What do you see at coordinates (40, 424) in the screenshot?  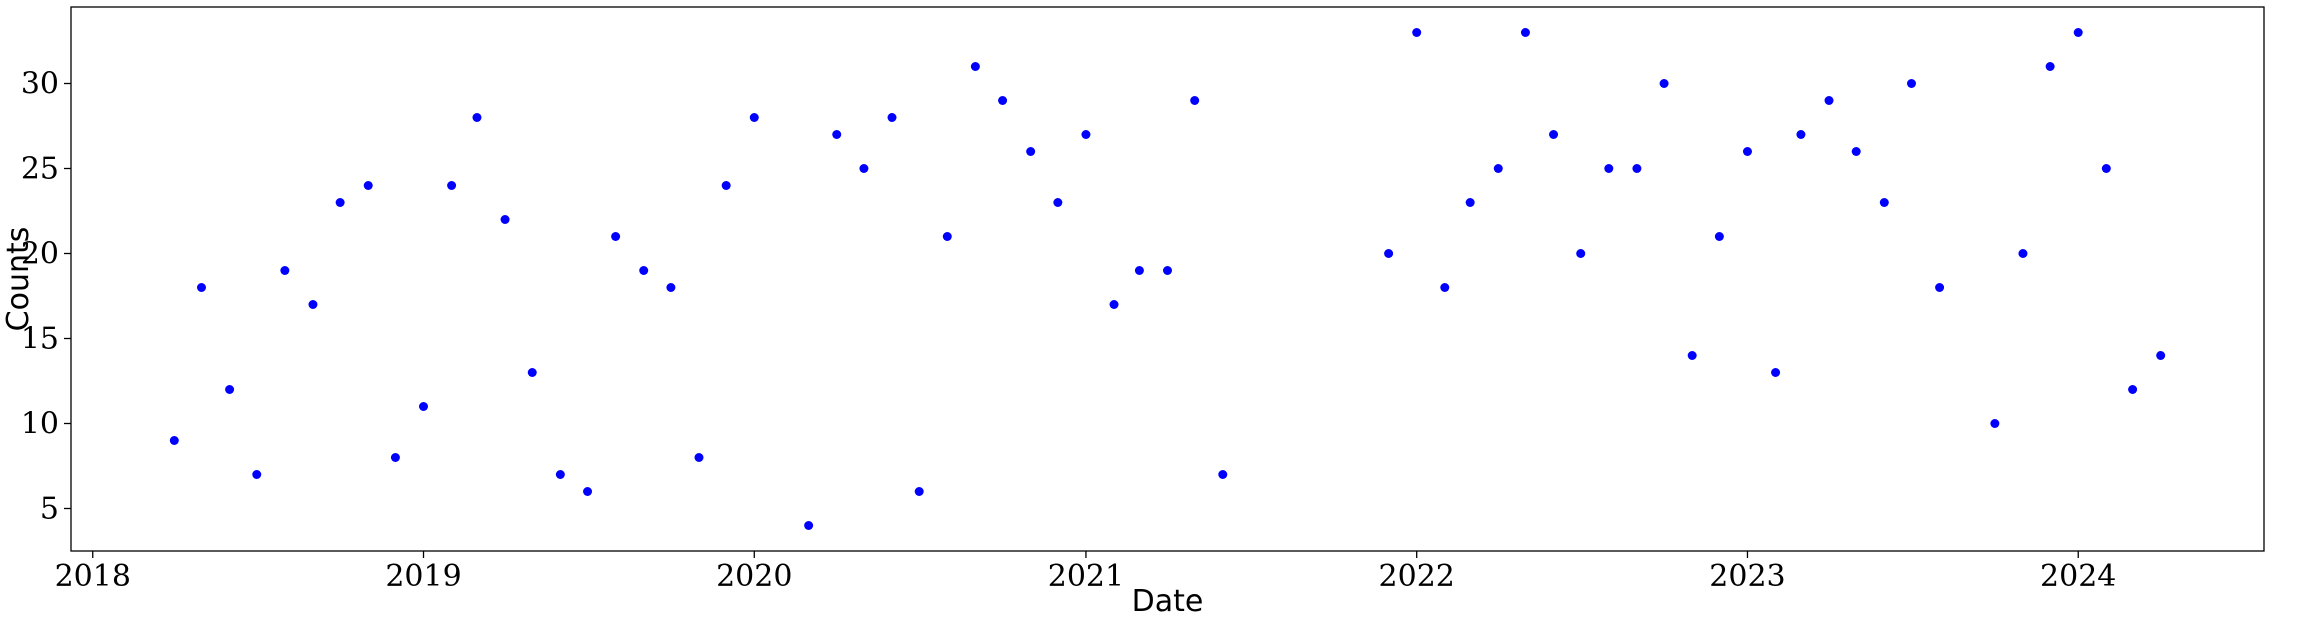 I see `y-tick-label: 10` at bounding box center [40, 424].